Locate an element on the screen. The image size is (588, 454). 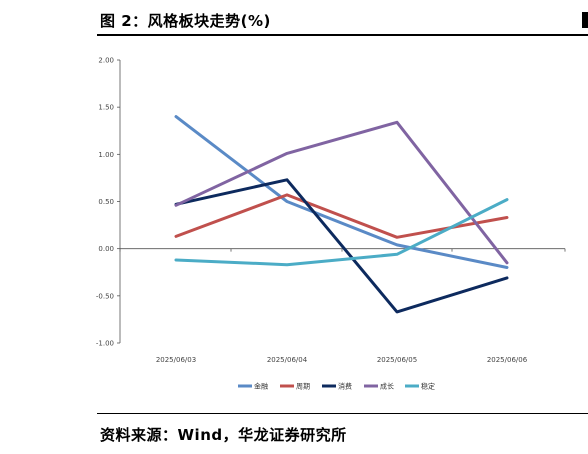
legend-label: 稳定 is located at coordinates (428, 386).